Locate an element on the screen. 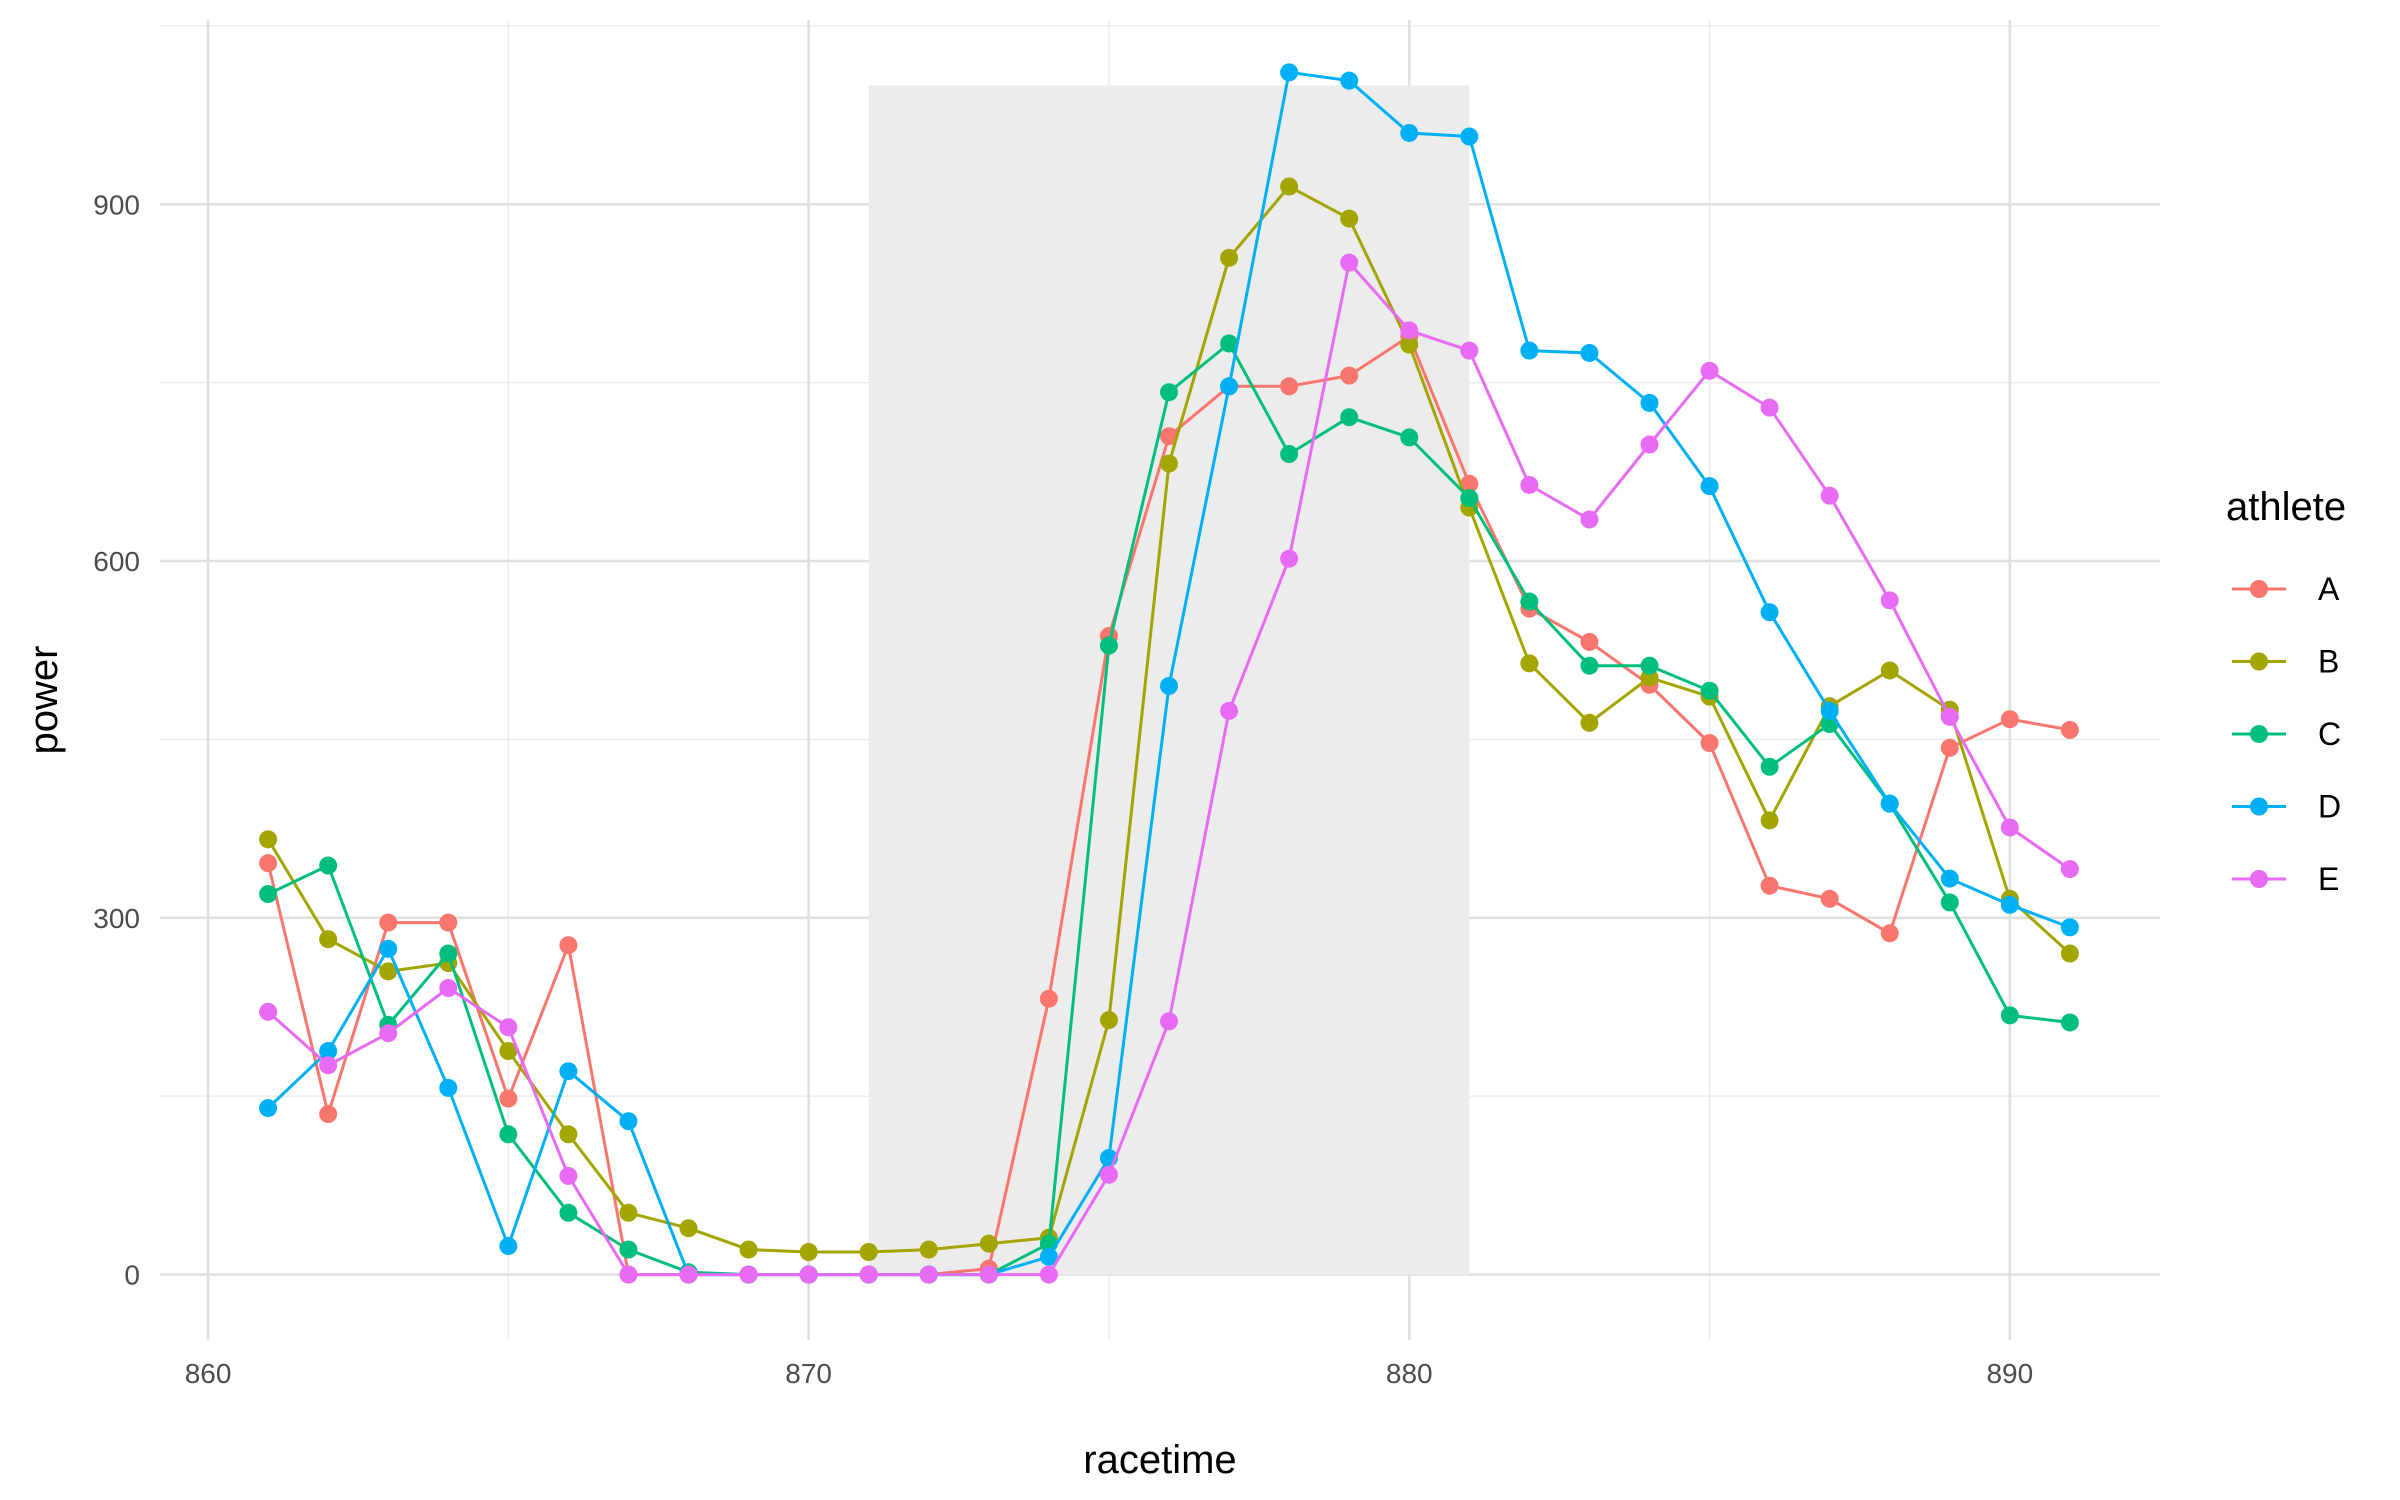 Image resolution: width=2400 pixels, height=1500 pixels. legend-label: E is located at coordinates (2328, 879).